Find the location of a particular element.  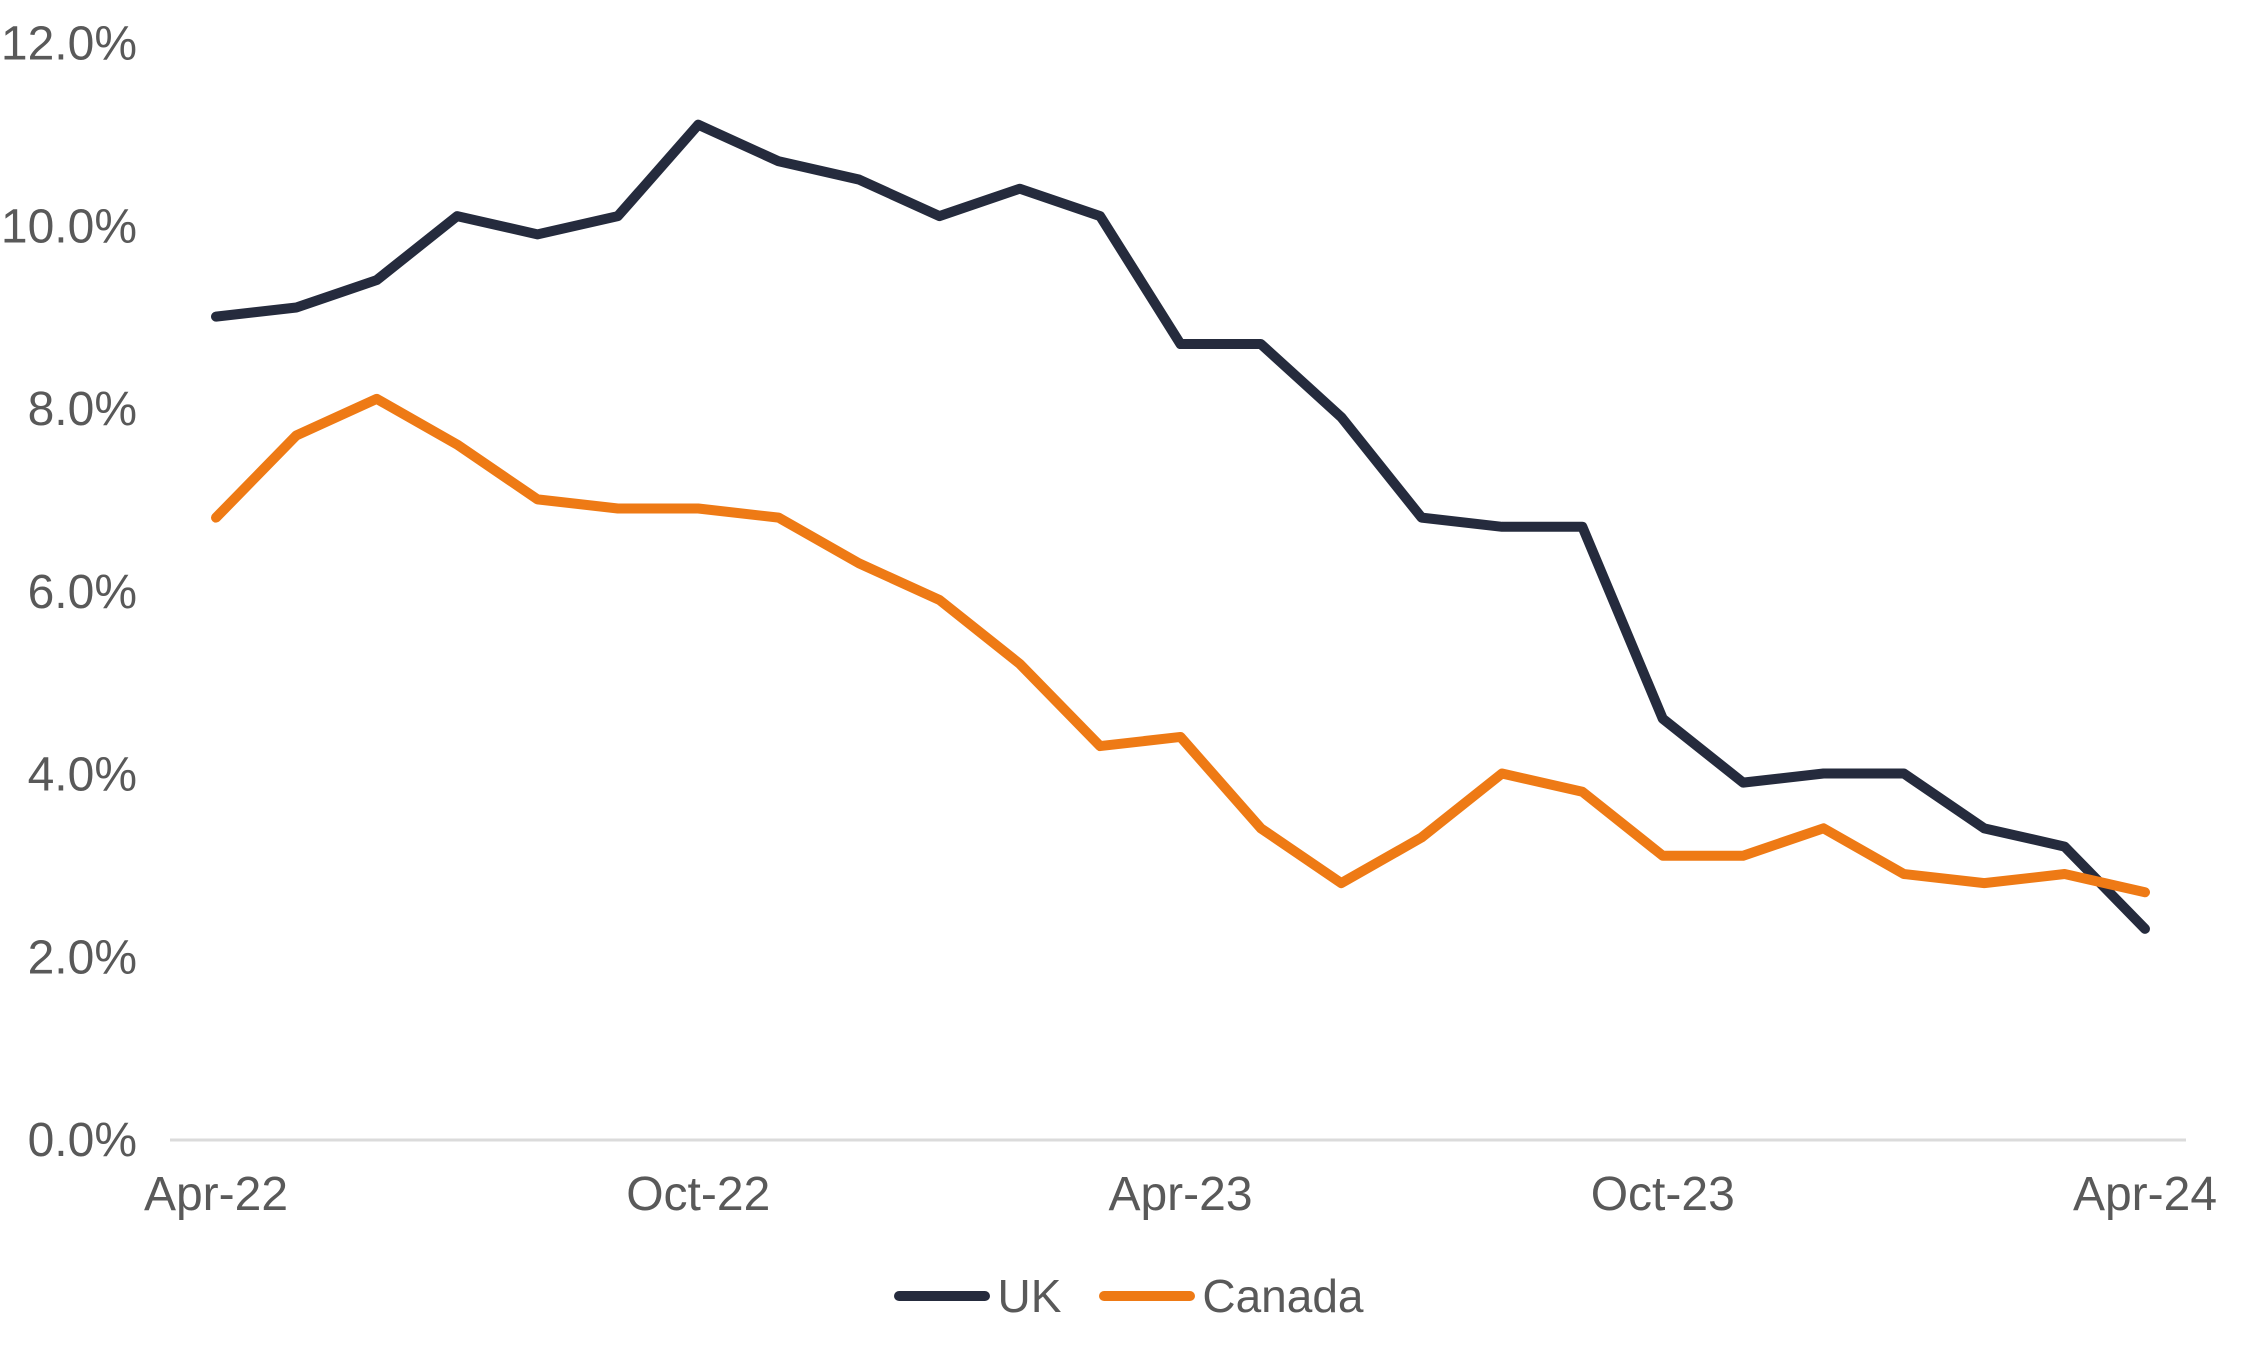

x-axis-tick-label: Oct-23 is located at coordinates (1663, 1194).